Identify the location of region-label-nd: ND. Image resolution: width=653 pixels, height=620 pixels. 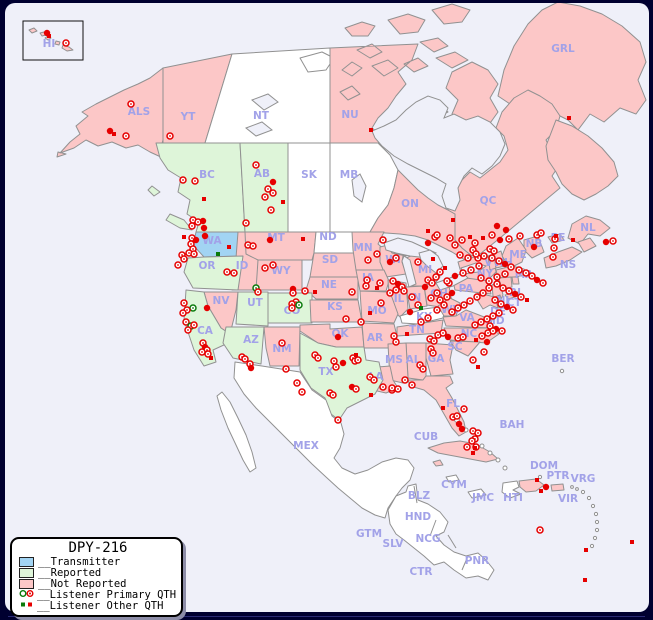
(328, 237).